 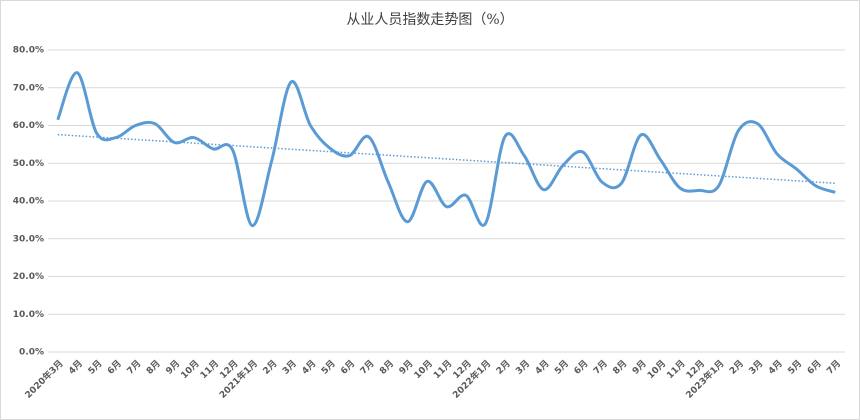 What do you see at coordinates (28, 51) in the screenshot?
I see `y-tick-label: 80.0%` at bounding box center [28, 51].